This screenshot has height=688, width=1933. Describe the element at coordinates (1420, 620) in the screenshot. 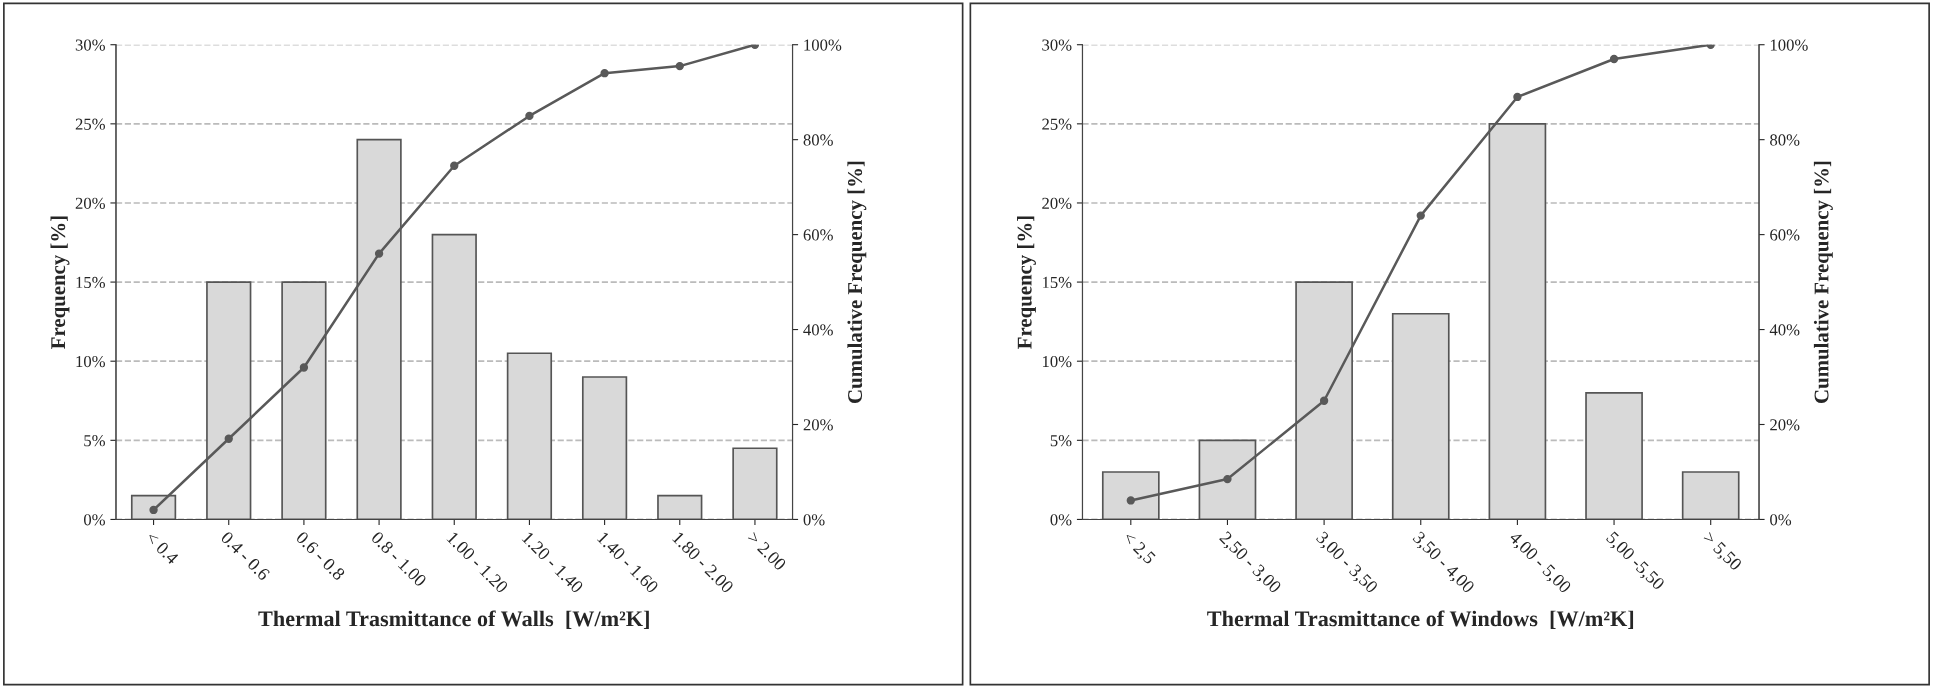

I see `x-axis-title: Thermal Trasmittance of Windows [W/m²K]` at that location.